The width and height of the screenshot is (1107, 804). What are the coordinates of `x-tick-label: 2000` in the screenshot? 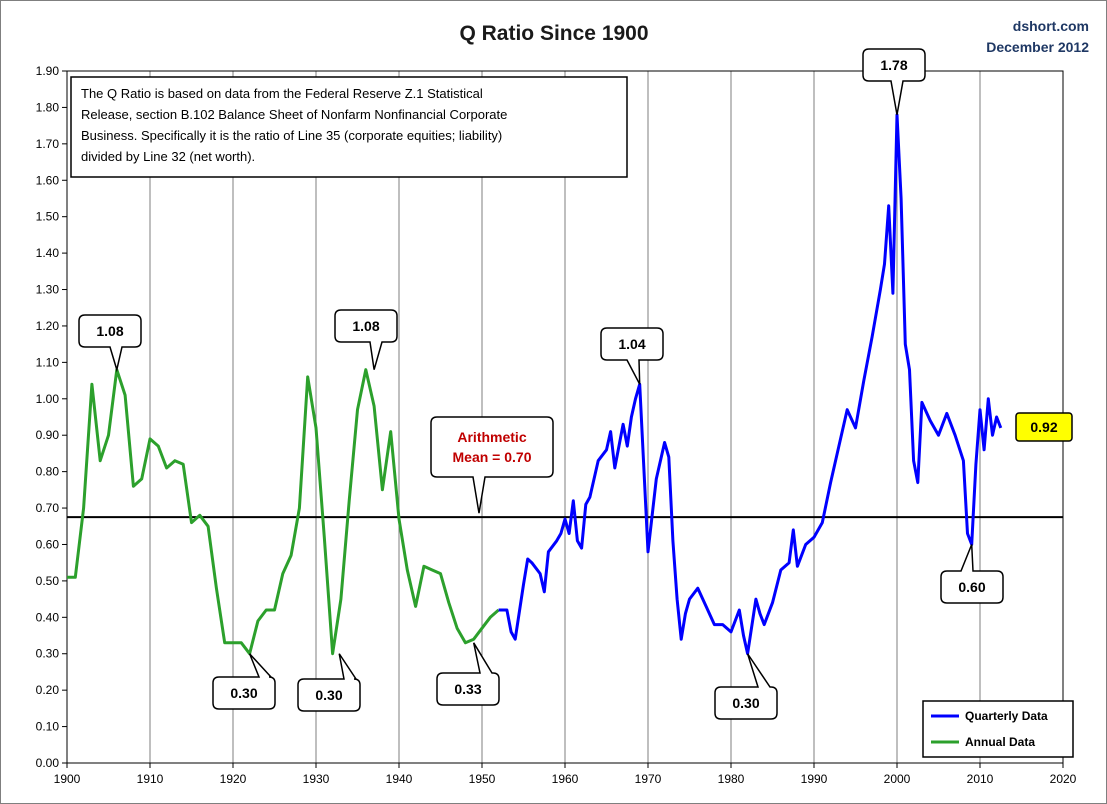 It's located at (897, 779).